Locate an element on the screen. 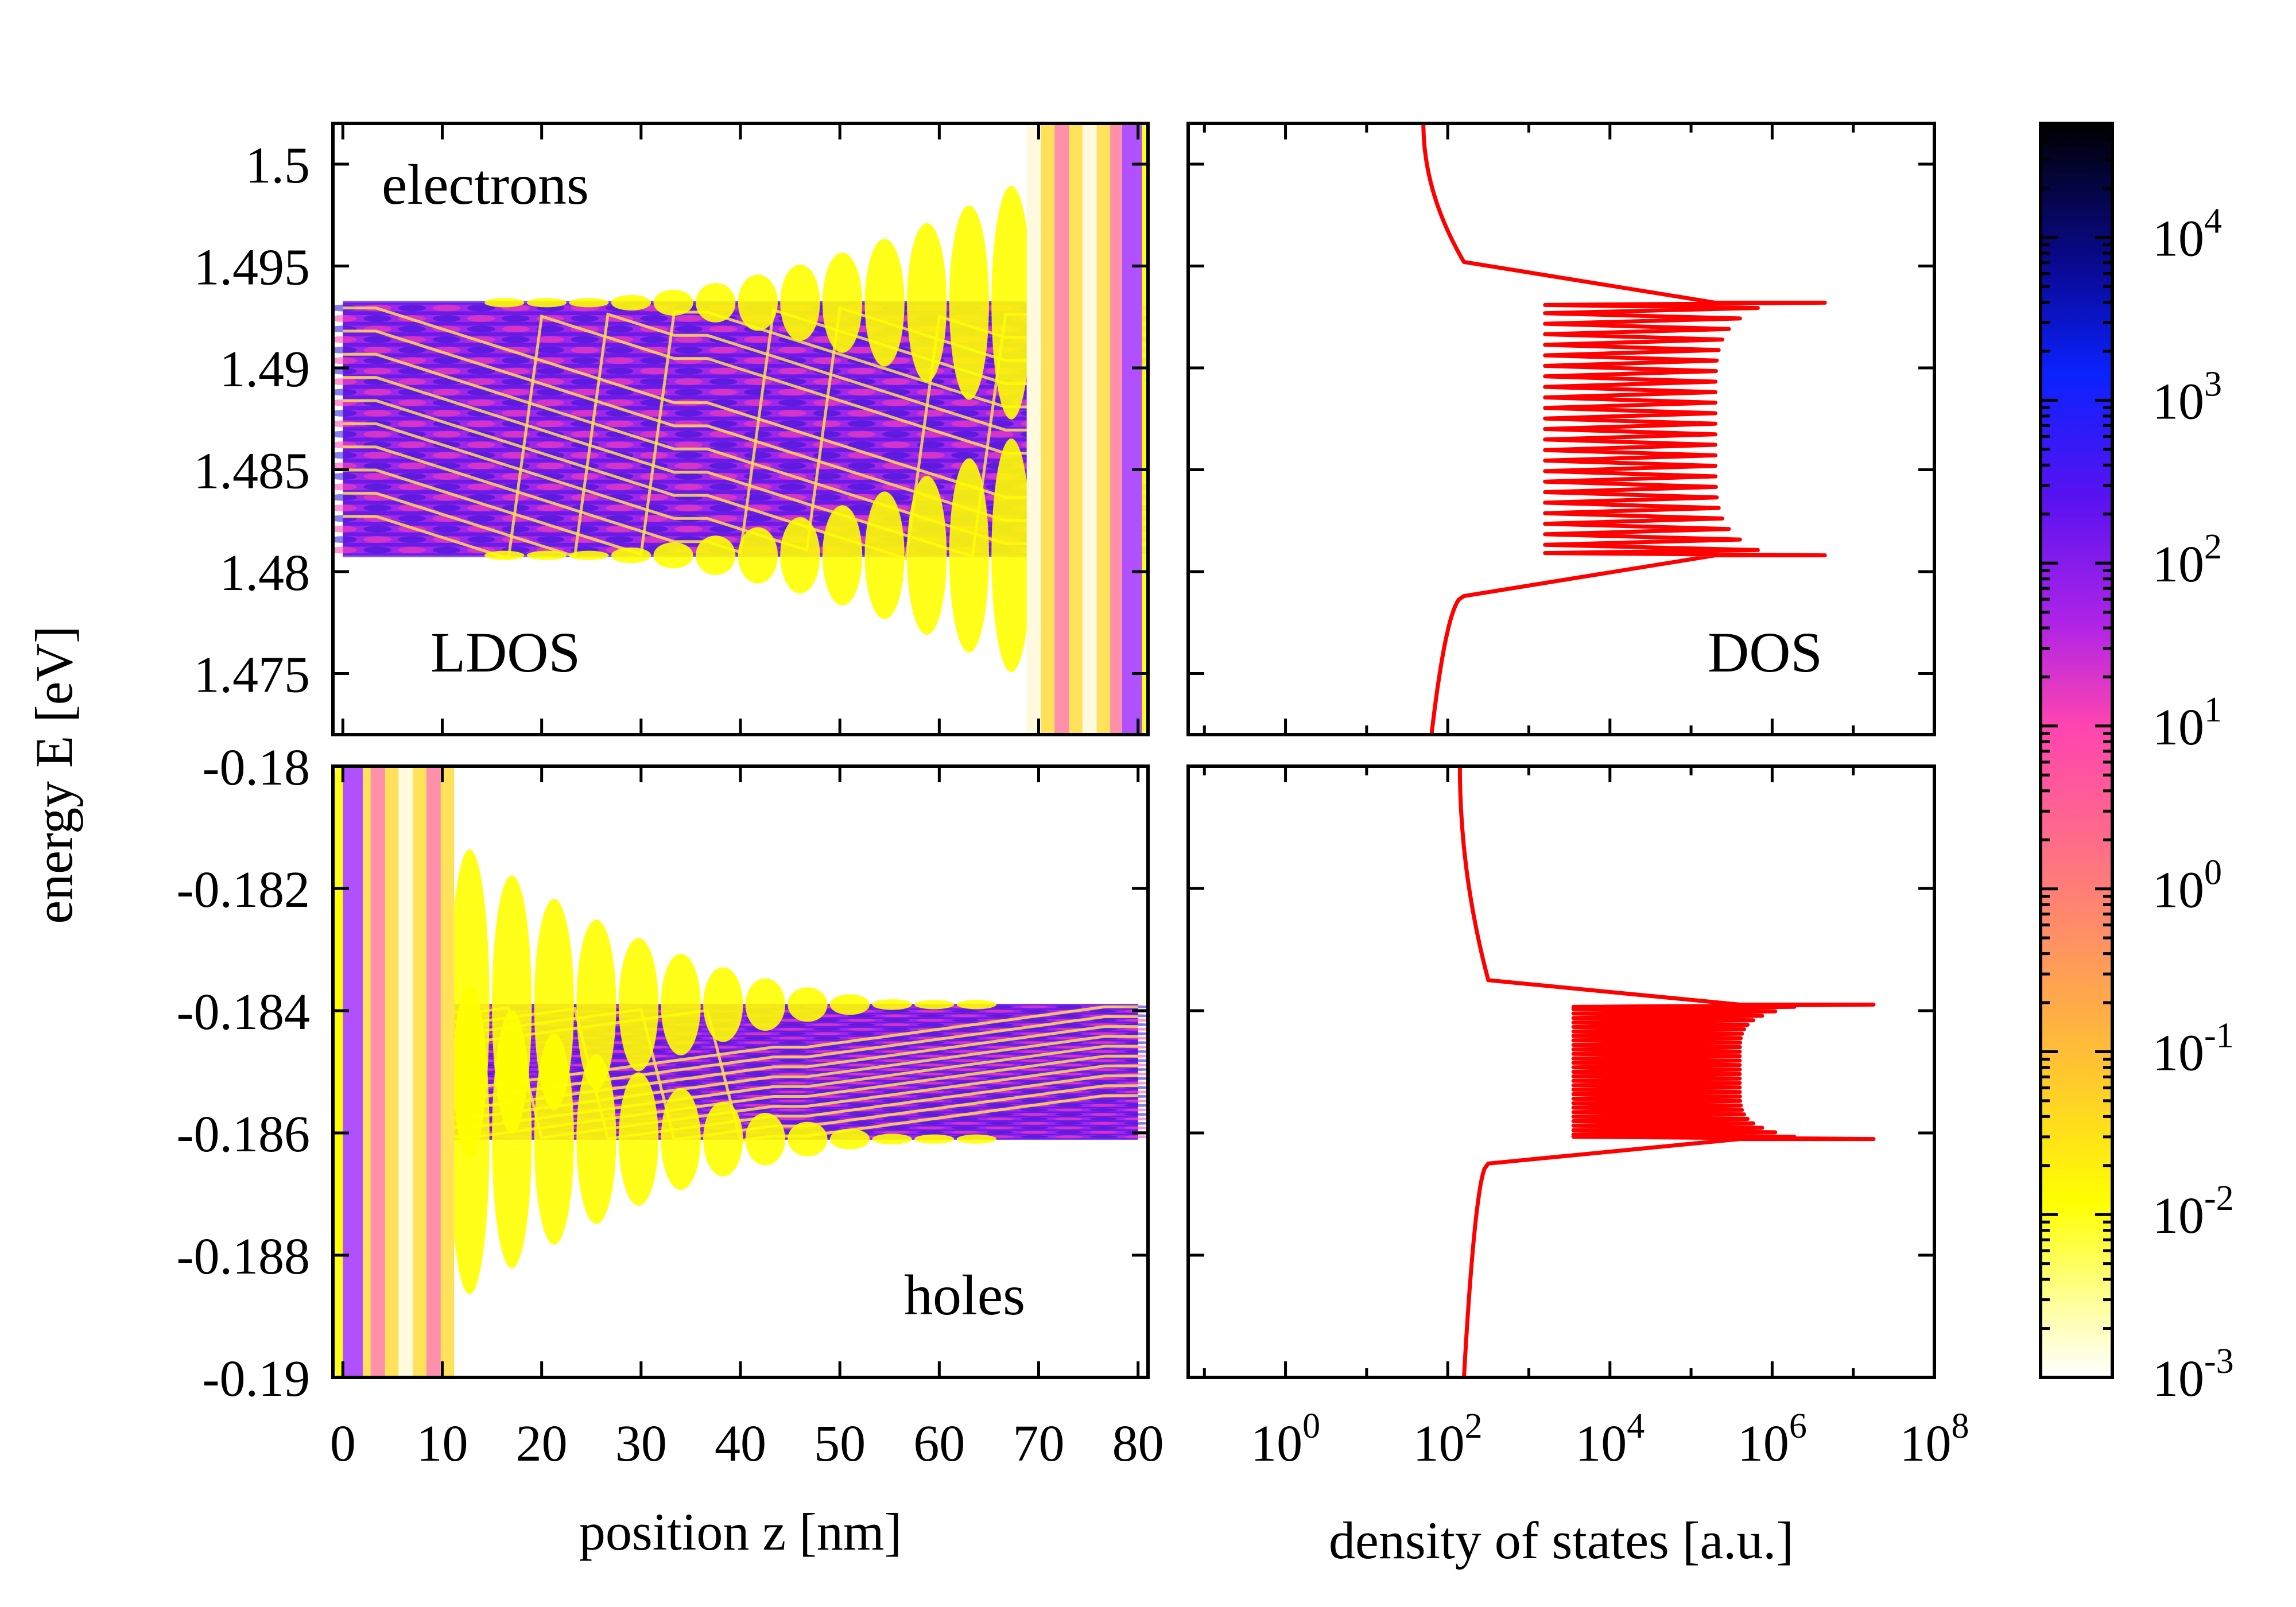  x-tick-label: 30 is located at coordinates (641, 1443).